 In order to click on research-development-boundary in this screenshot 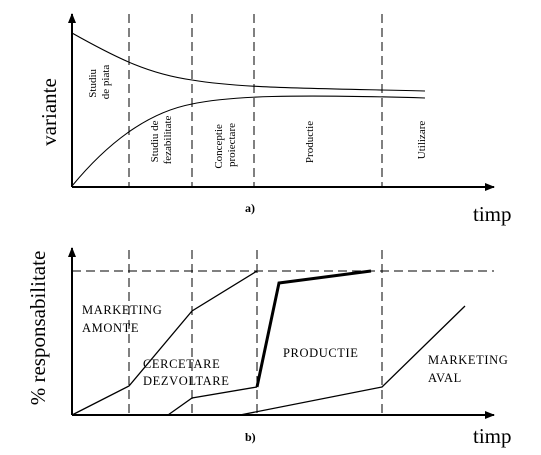, I will do `click(212, 401)`.